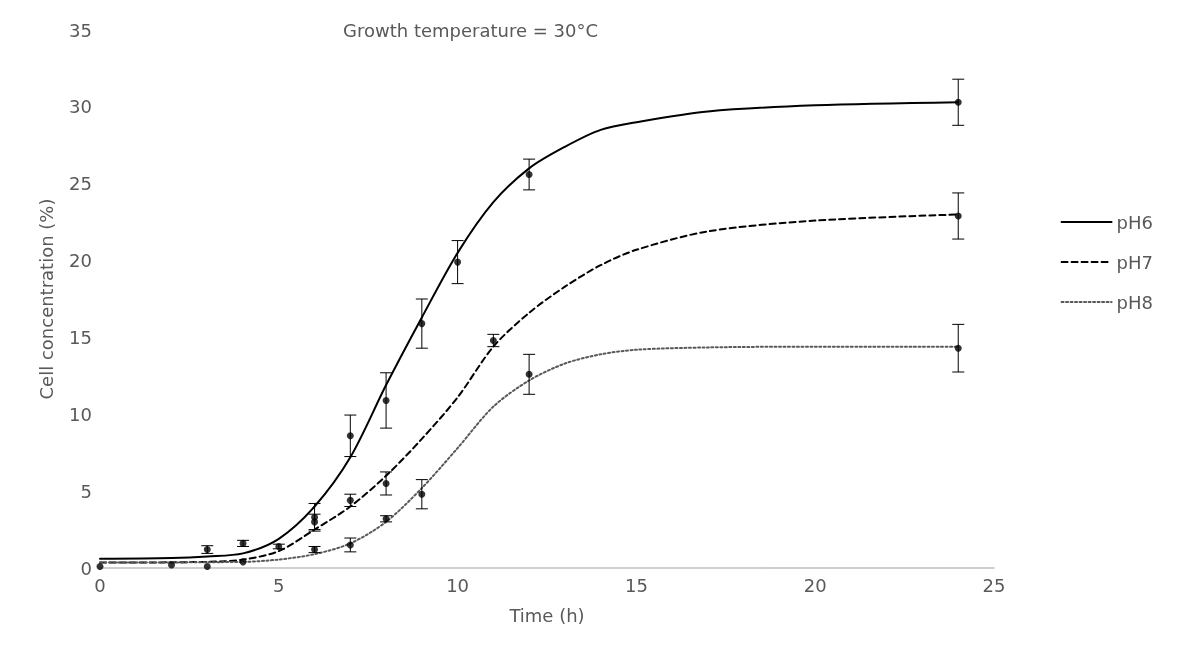  Describe the element at coordinates (471, 30) in the screenshot. I see `chart-title: Growth temperature = 30°C` at that location.